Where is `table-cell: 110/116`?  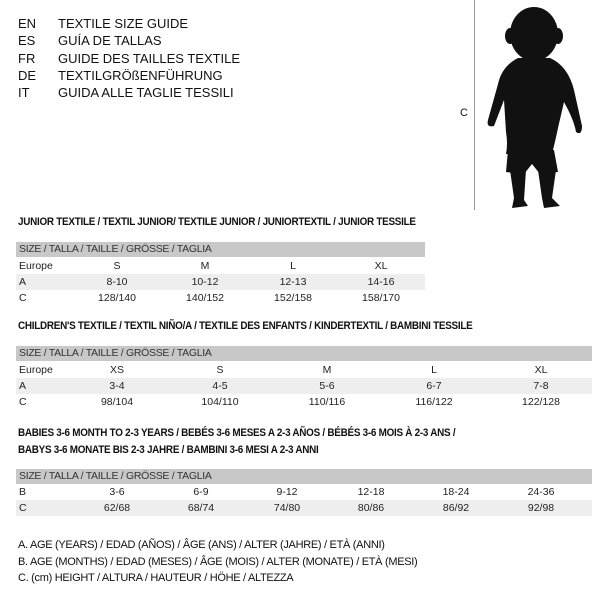 table-cell: 110/116 is located at coordinates (327, 402).